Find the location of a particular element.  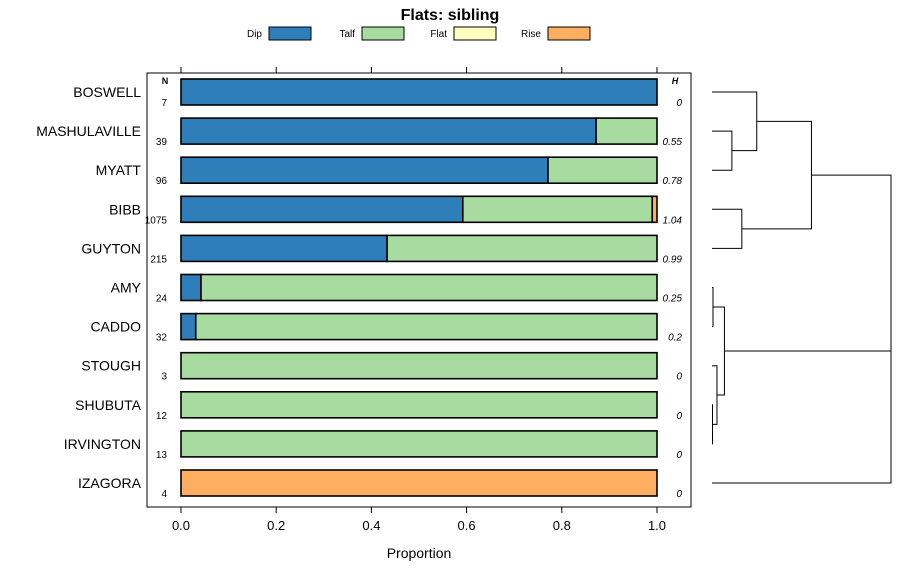

row-n-value: 32 is located at coordinates (162, 338).